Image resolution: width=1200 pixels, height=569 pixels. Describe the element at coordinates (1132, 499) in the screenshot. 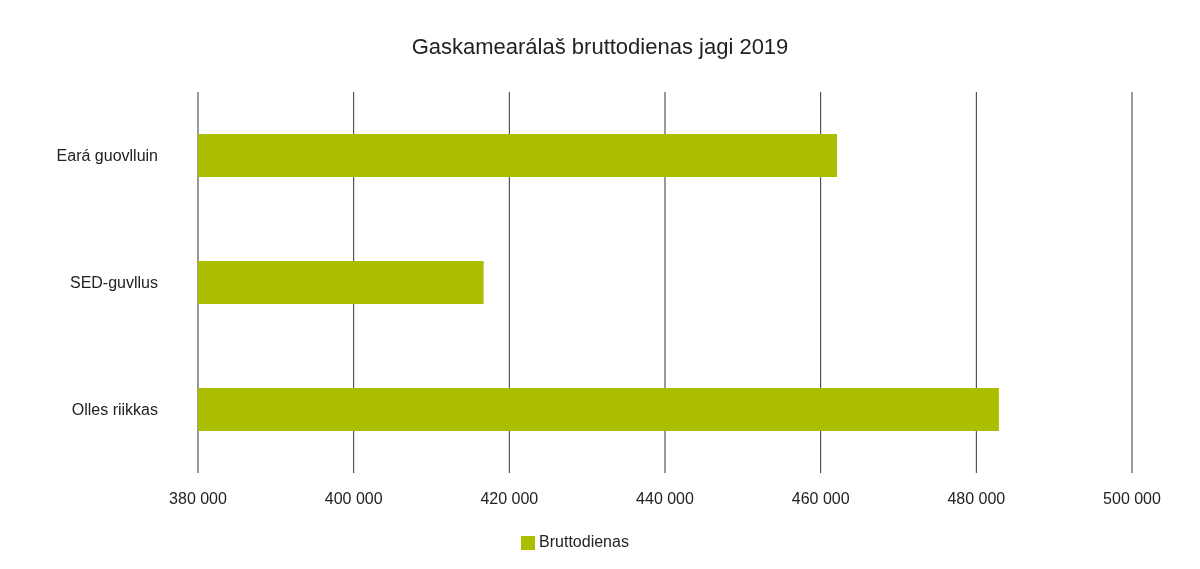

I see `x-tick-label: 500 000` at that location.